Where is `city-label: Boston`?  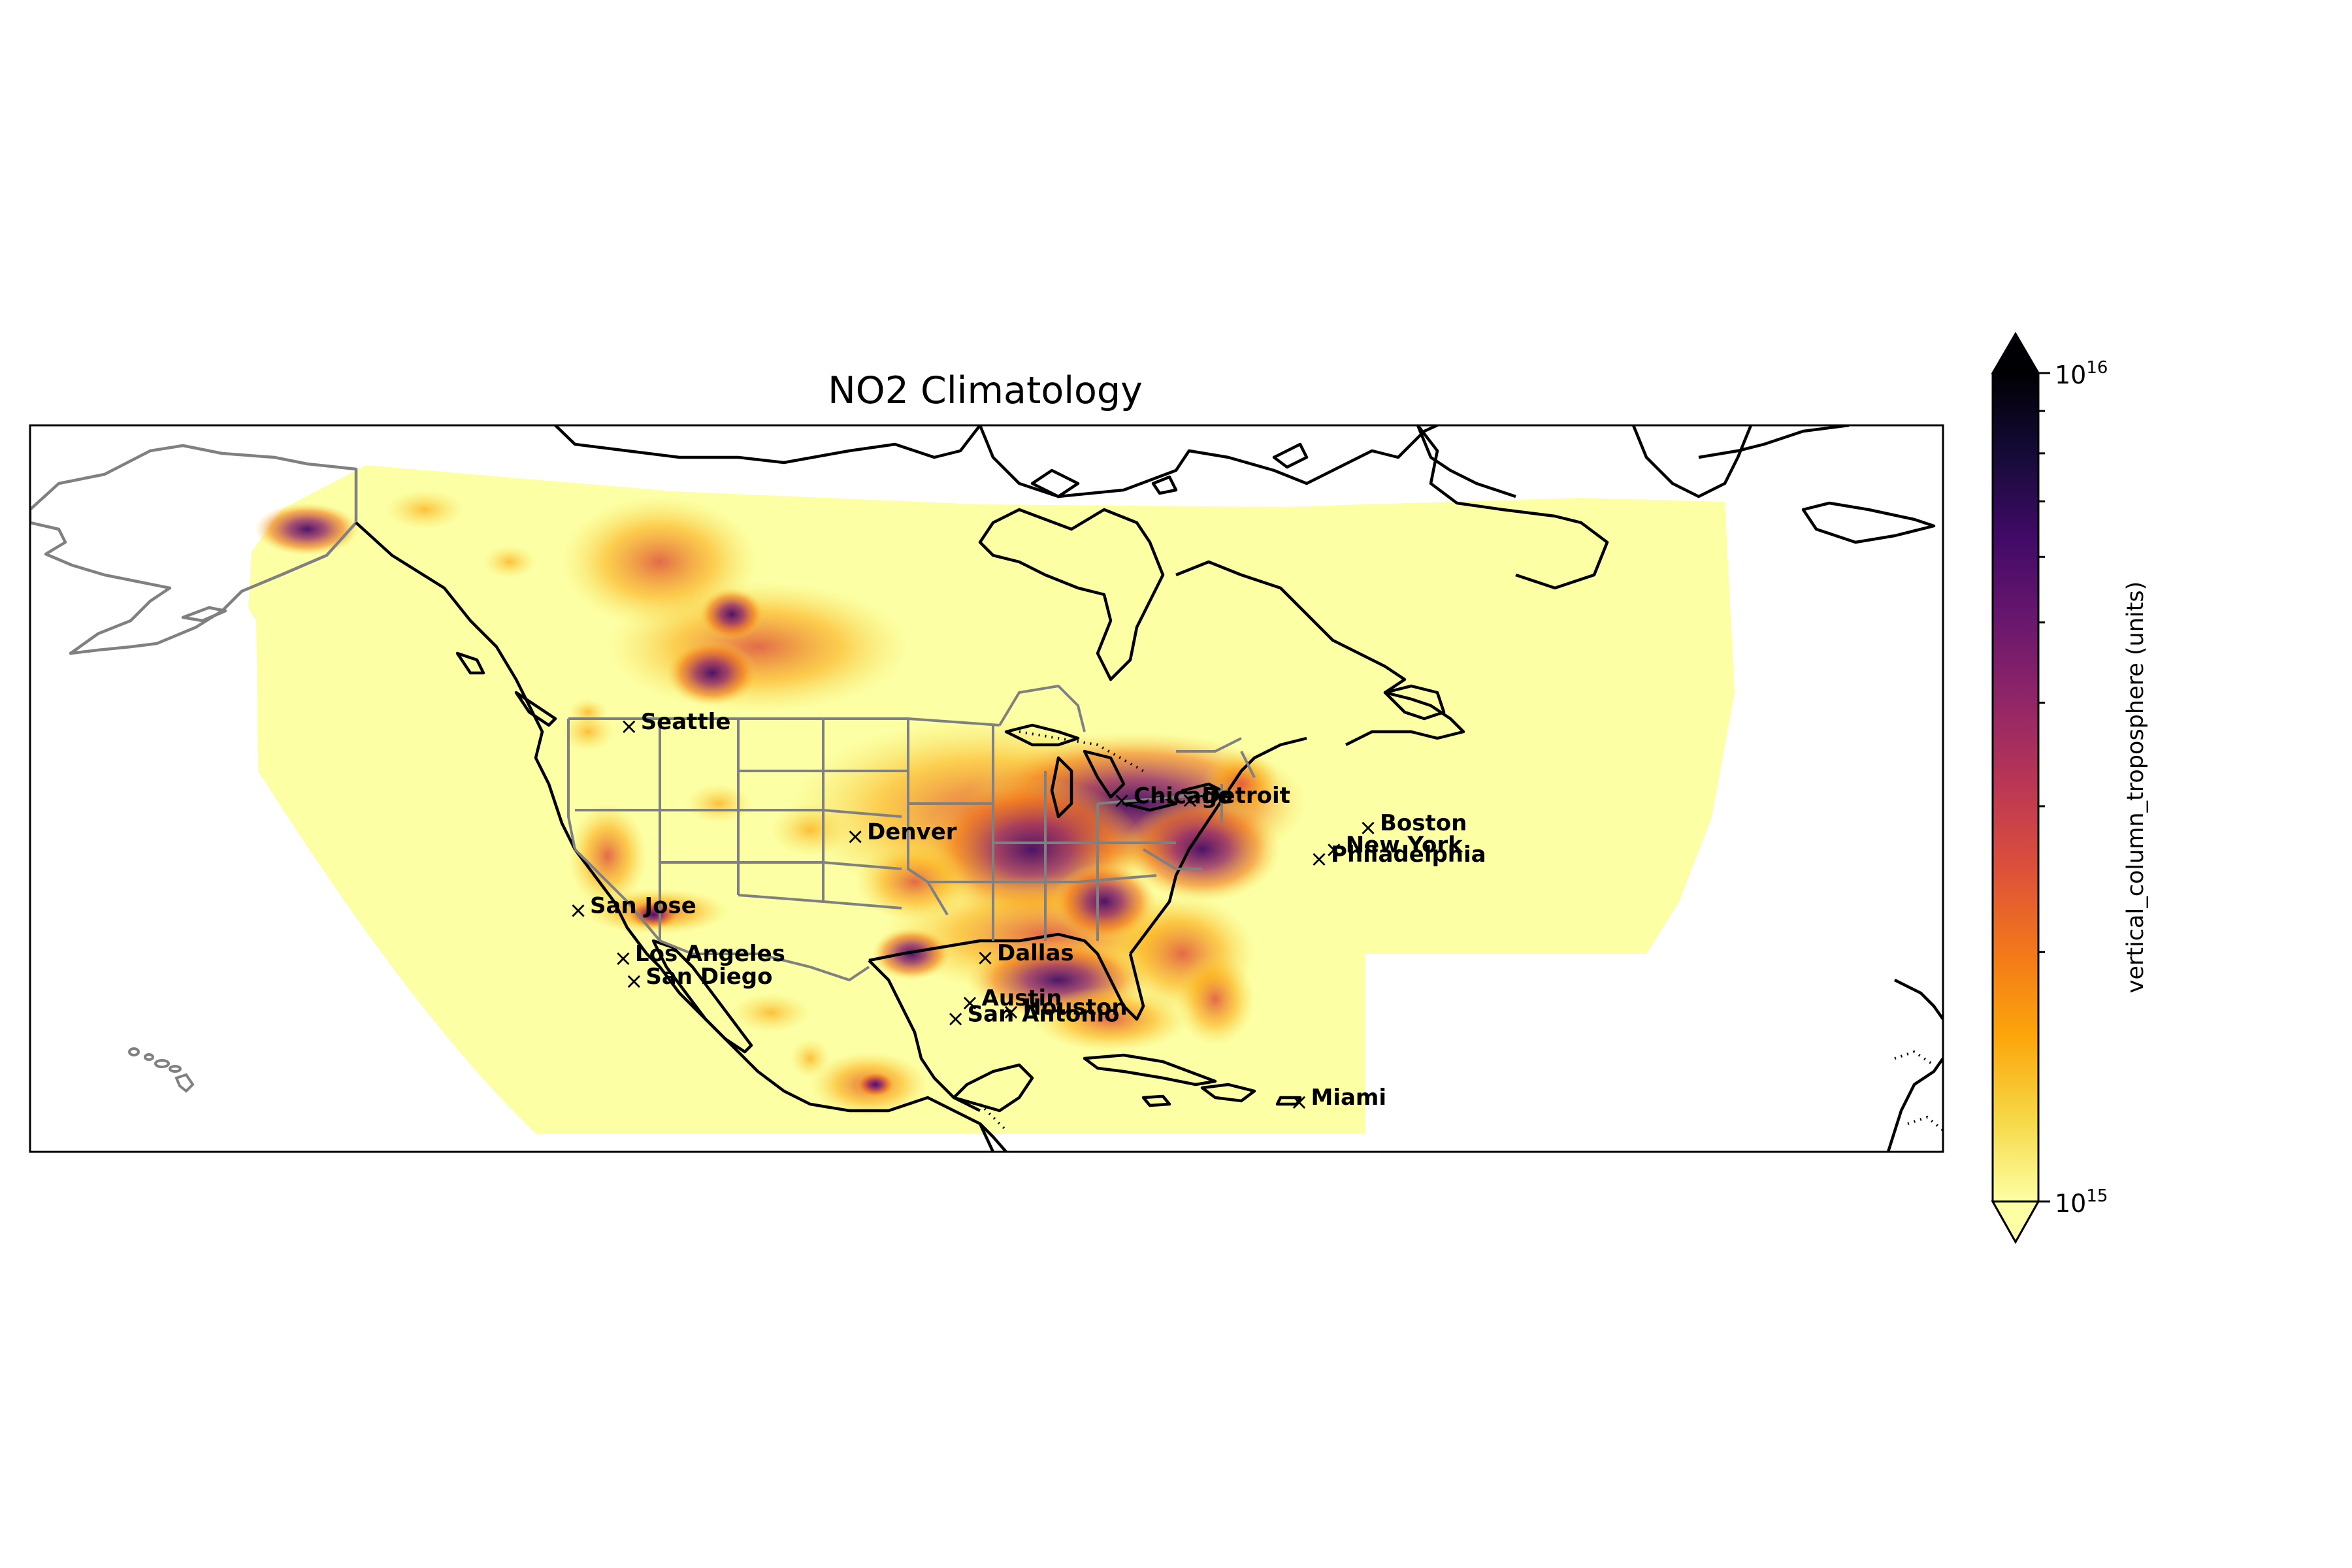
city-label: Boston is located at coordinates (1423, 823).